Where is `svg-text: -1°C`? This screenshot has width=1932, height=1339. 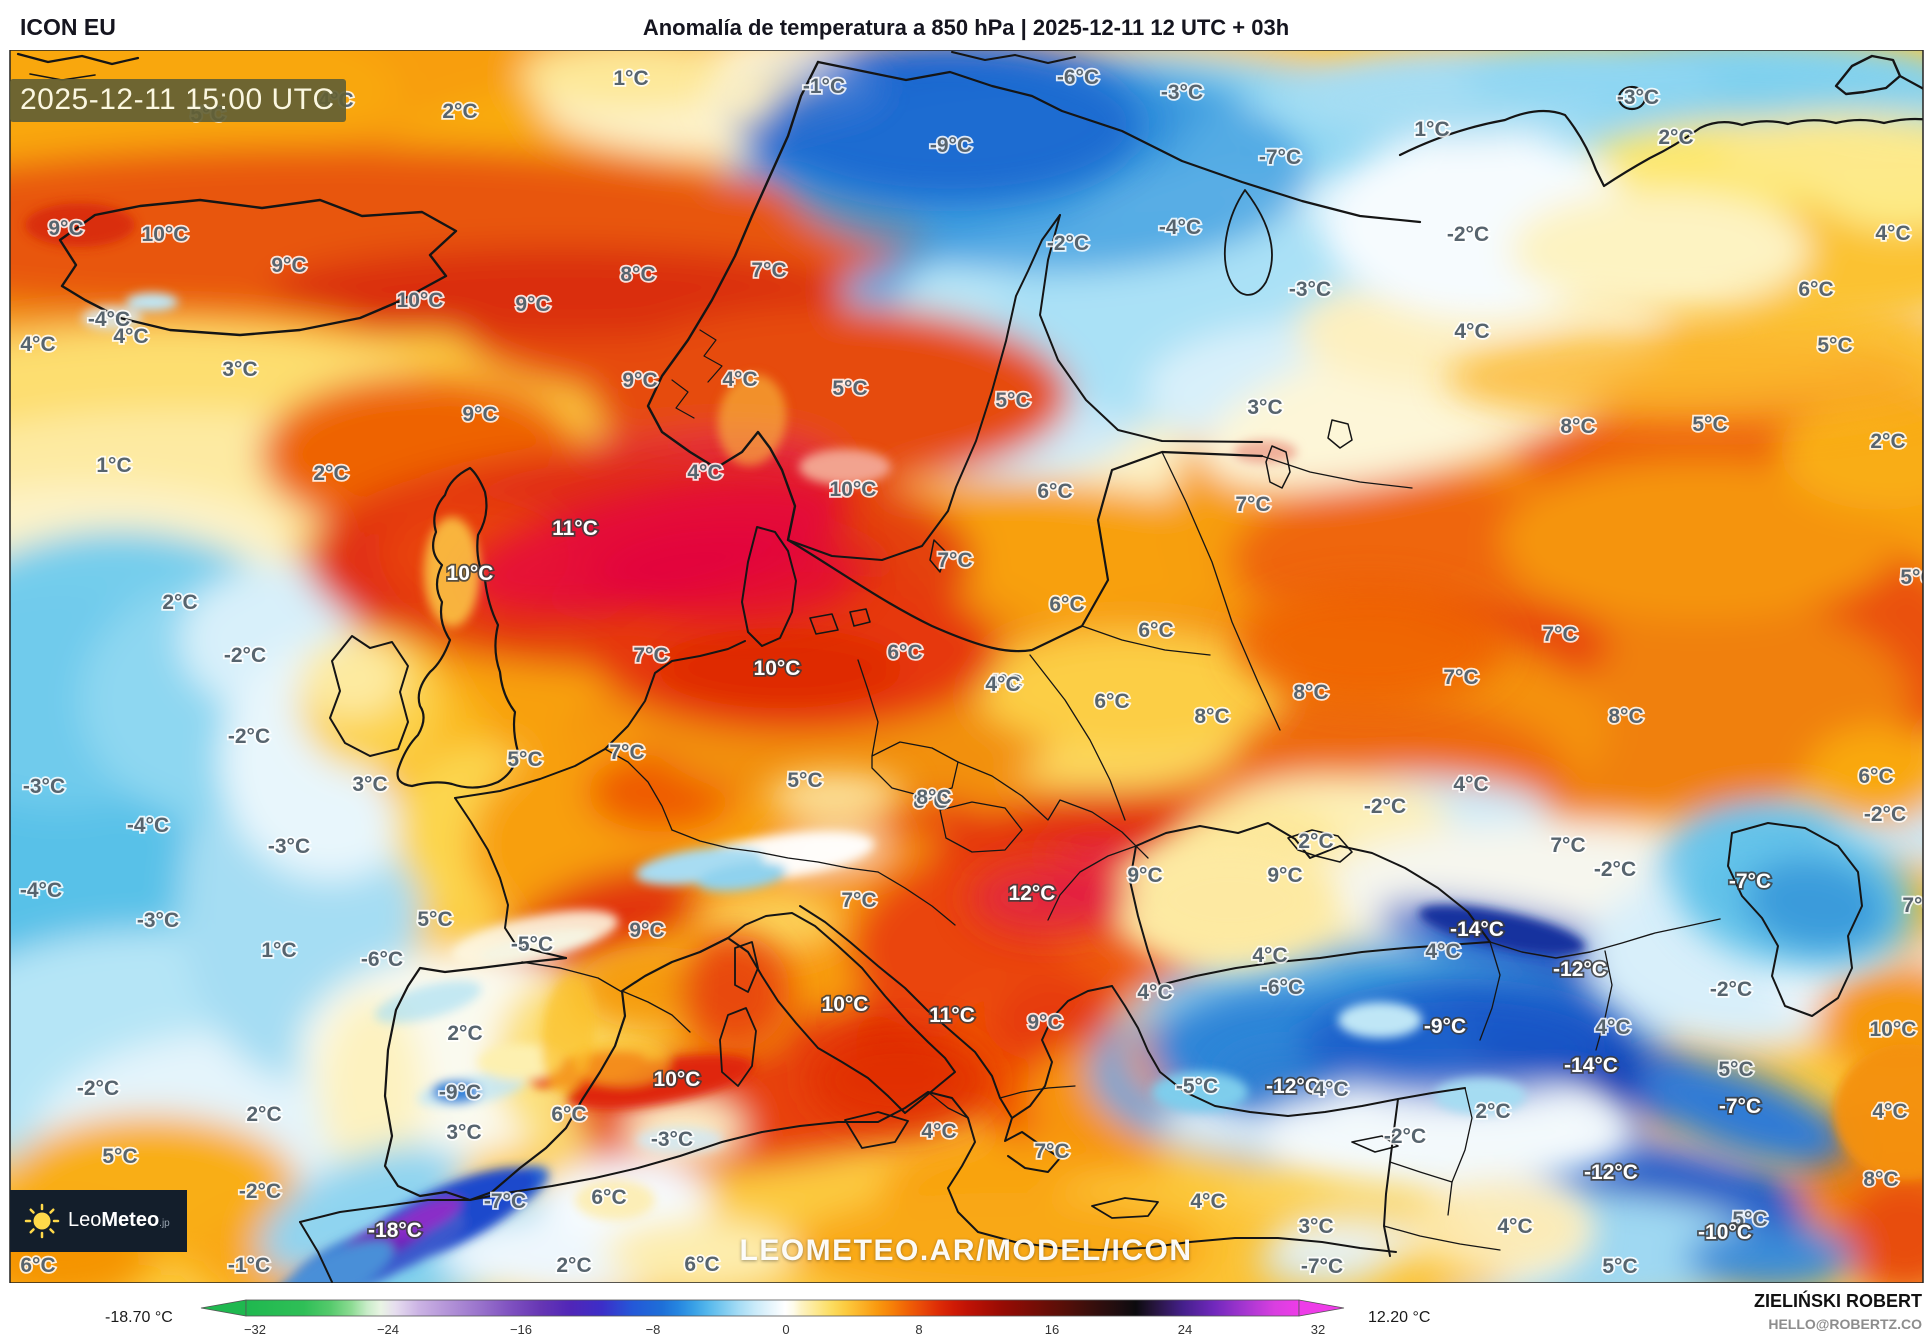
svg-text: -1°C is located at coordinates (249, 1265).